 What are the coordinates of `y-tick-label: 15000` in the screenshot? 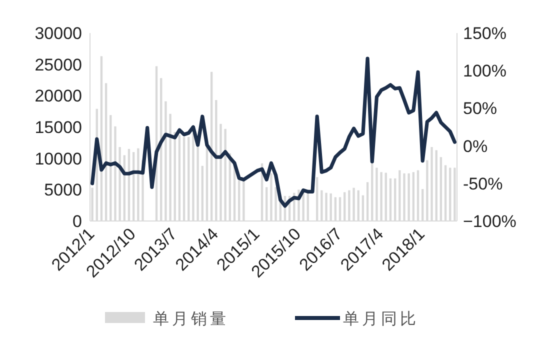 It's located at (58, 127).